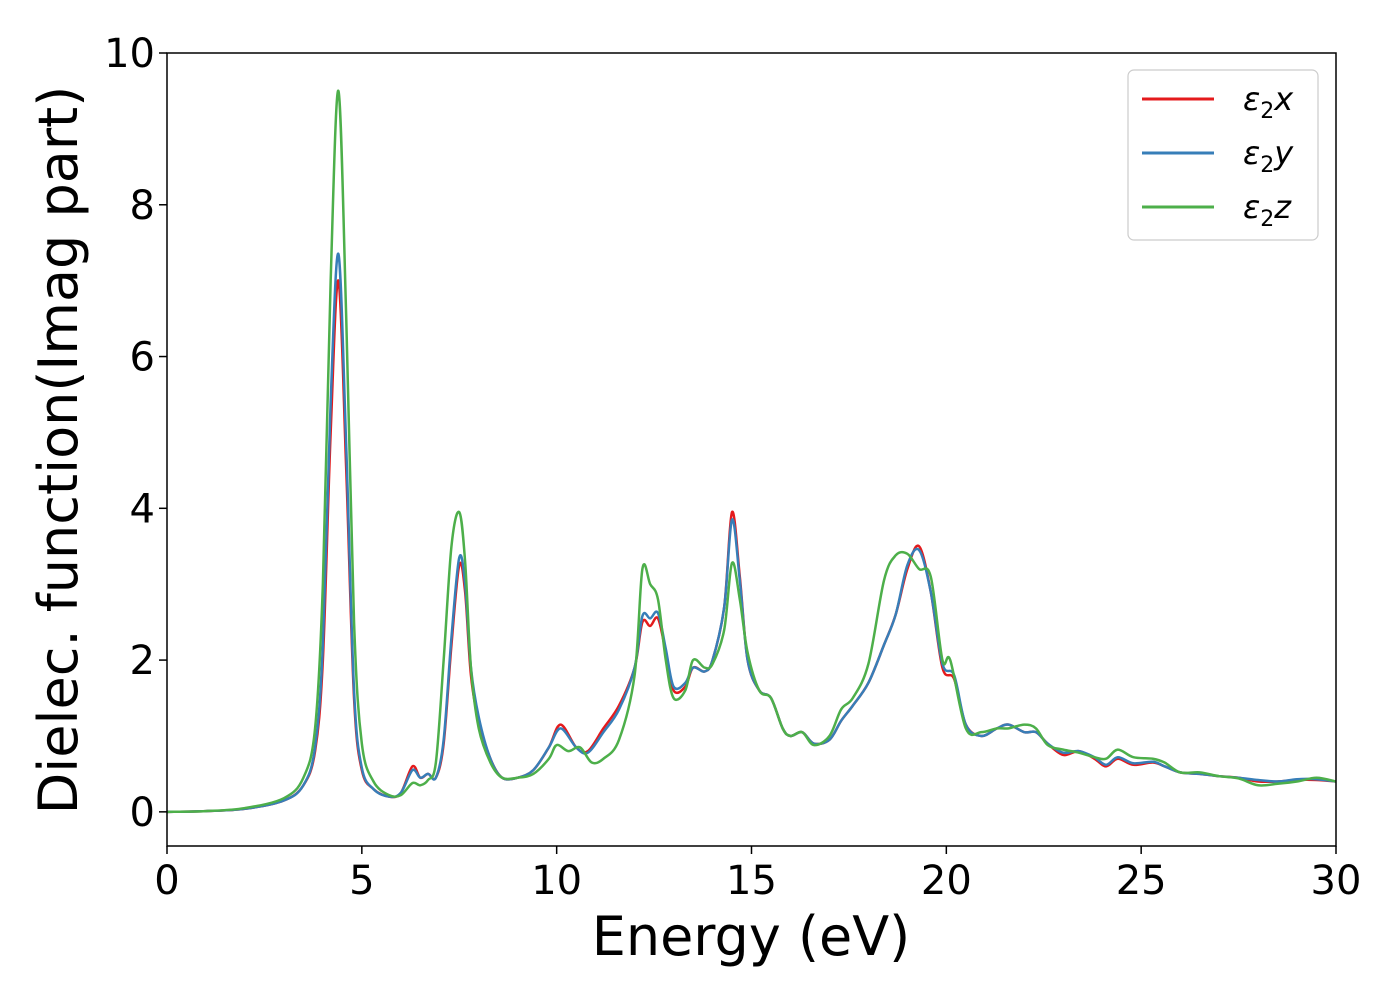  What do you see at coordinates (1267, 210) in the screenshot?
I see `legend-label-z: ε2z` at bounding box center [1267, 210].